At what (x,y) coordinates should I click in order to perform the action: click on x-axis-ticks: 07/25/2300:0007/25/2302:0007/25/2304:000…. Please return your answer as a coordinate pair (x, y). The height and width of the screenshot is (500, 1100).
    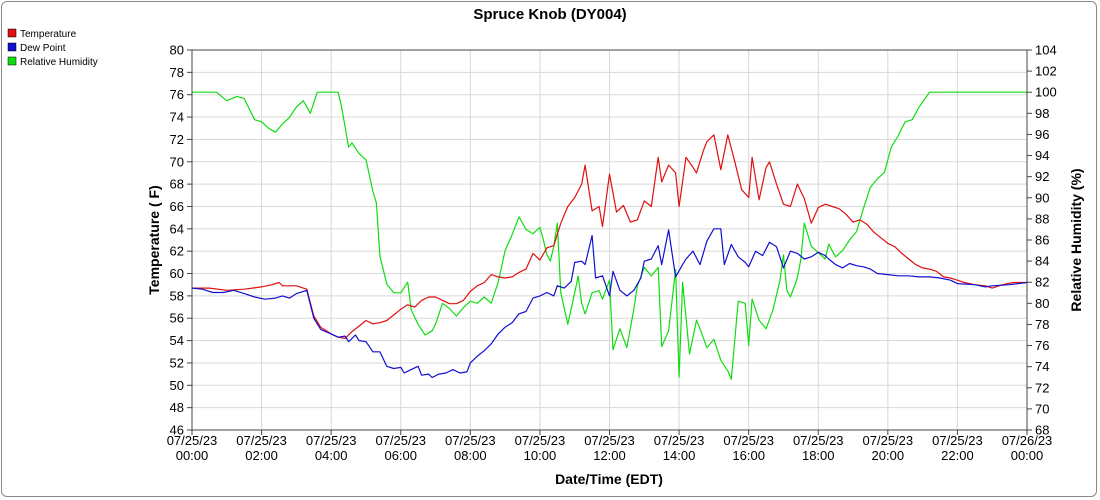
    Looking at the image, I should click on (610, 446).